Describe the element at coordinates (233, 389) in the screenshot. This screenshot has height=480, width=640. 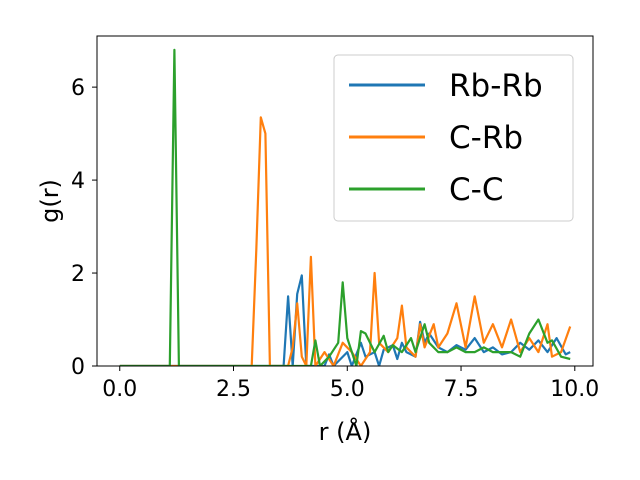
I see `x-tick-label: 2.5` at that location.